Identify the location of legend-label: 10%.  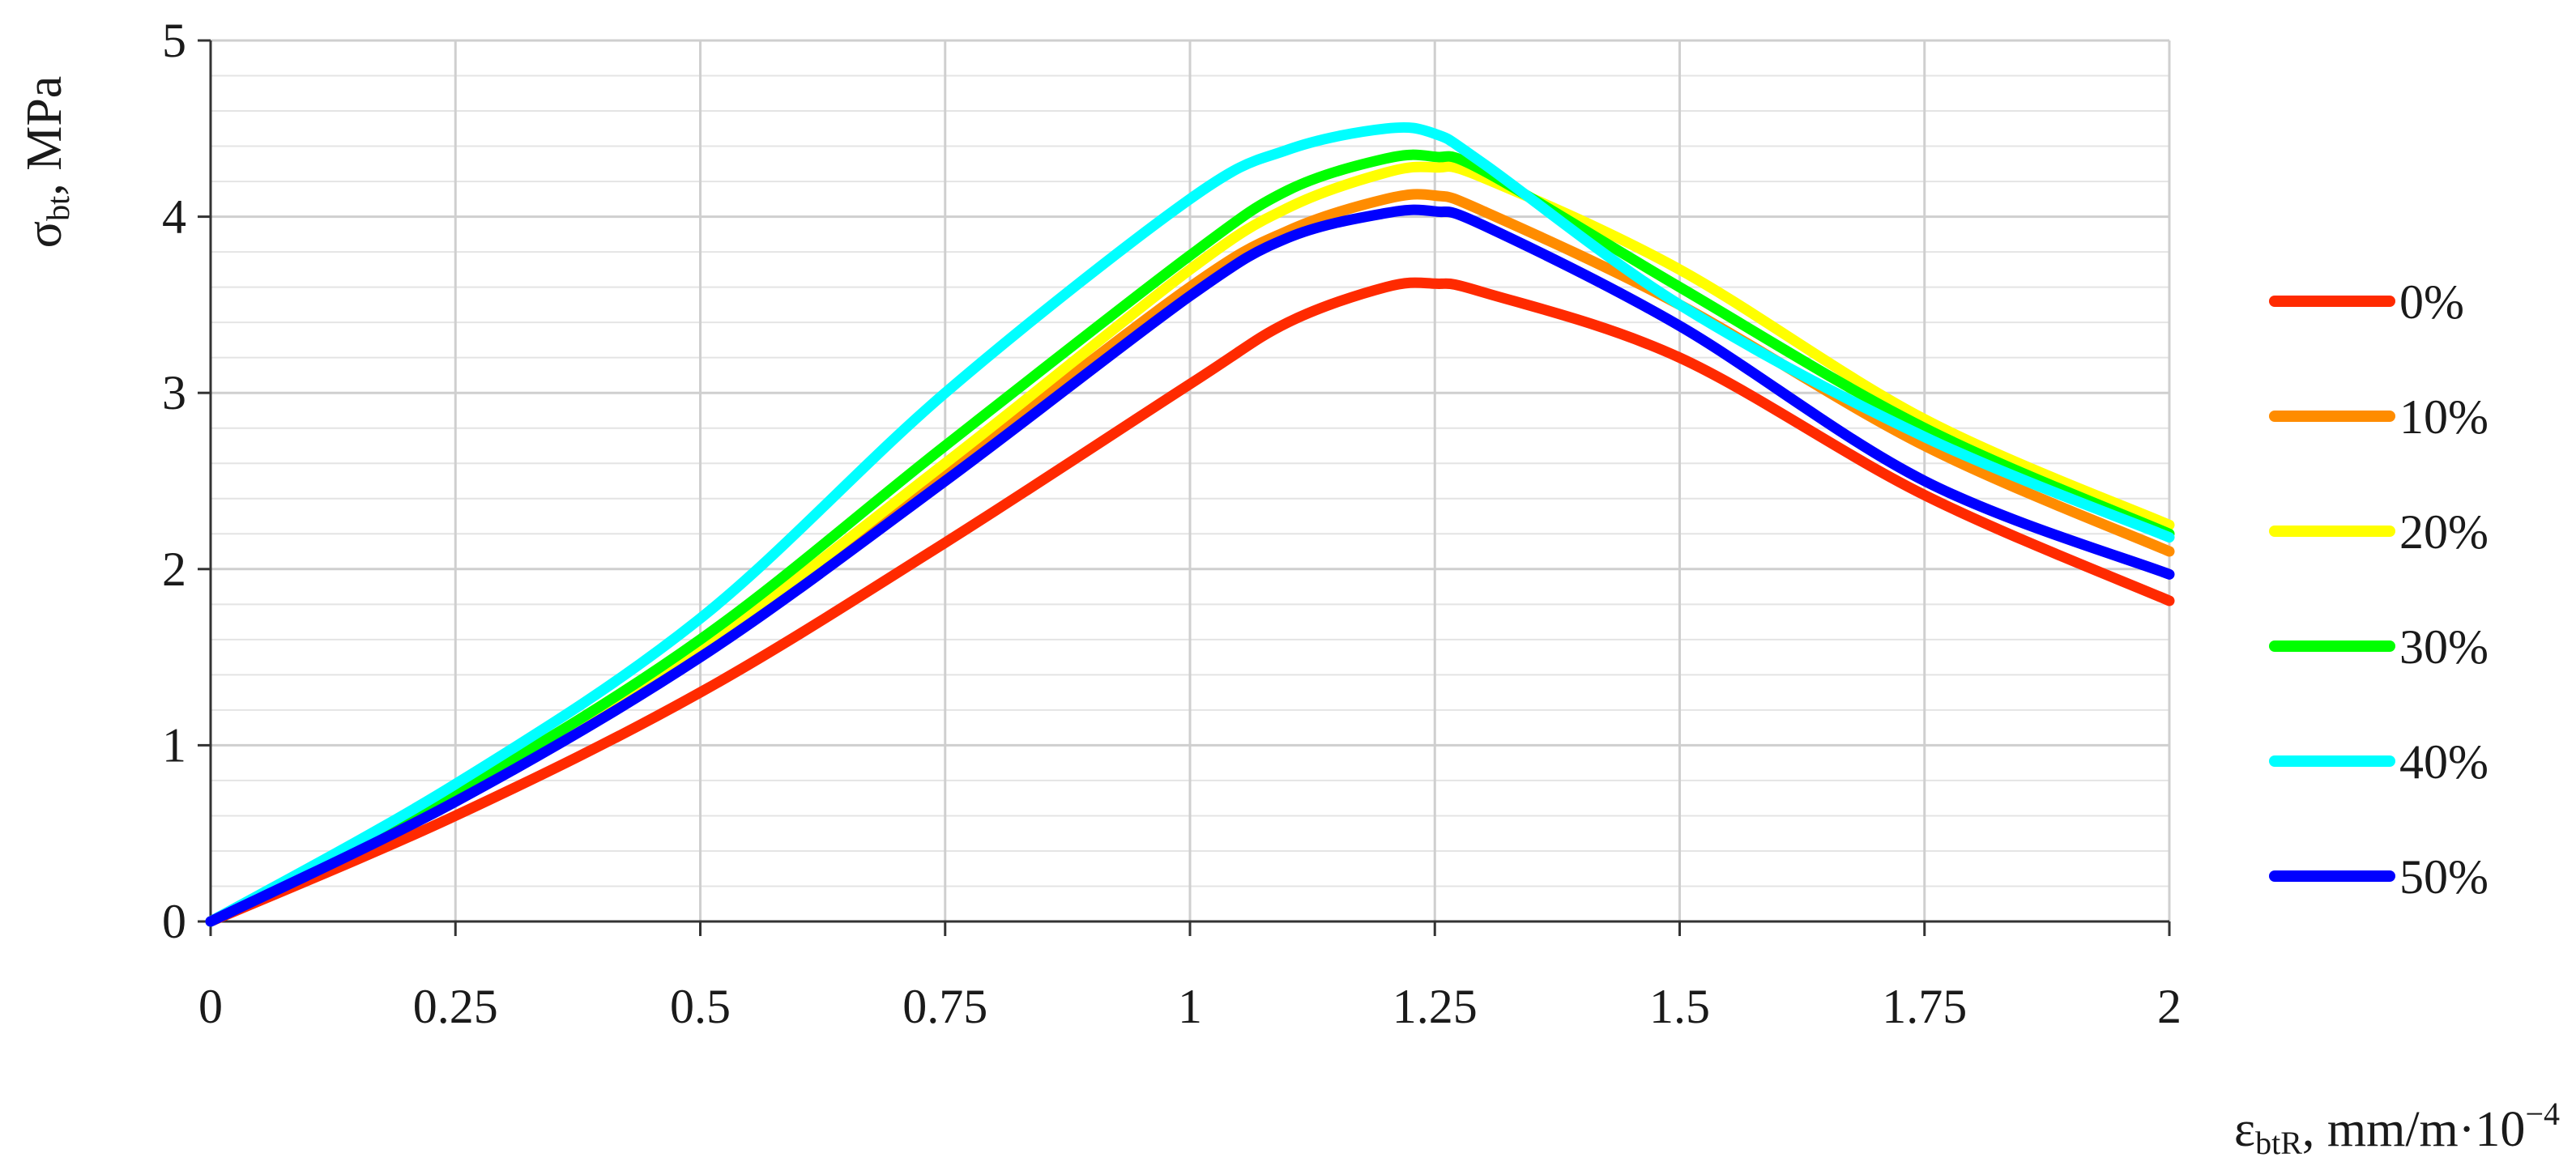
(2444, 417).